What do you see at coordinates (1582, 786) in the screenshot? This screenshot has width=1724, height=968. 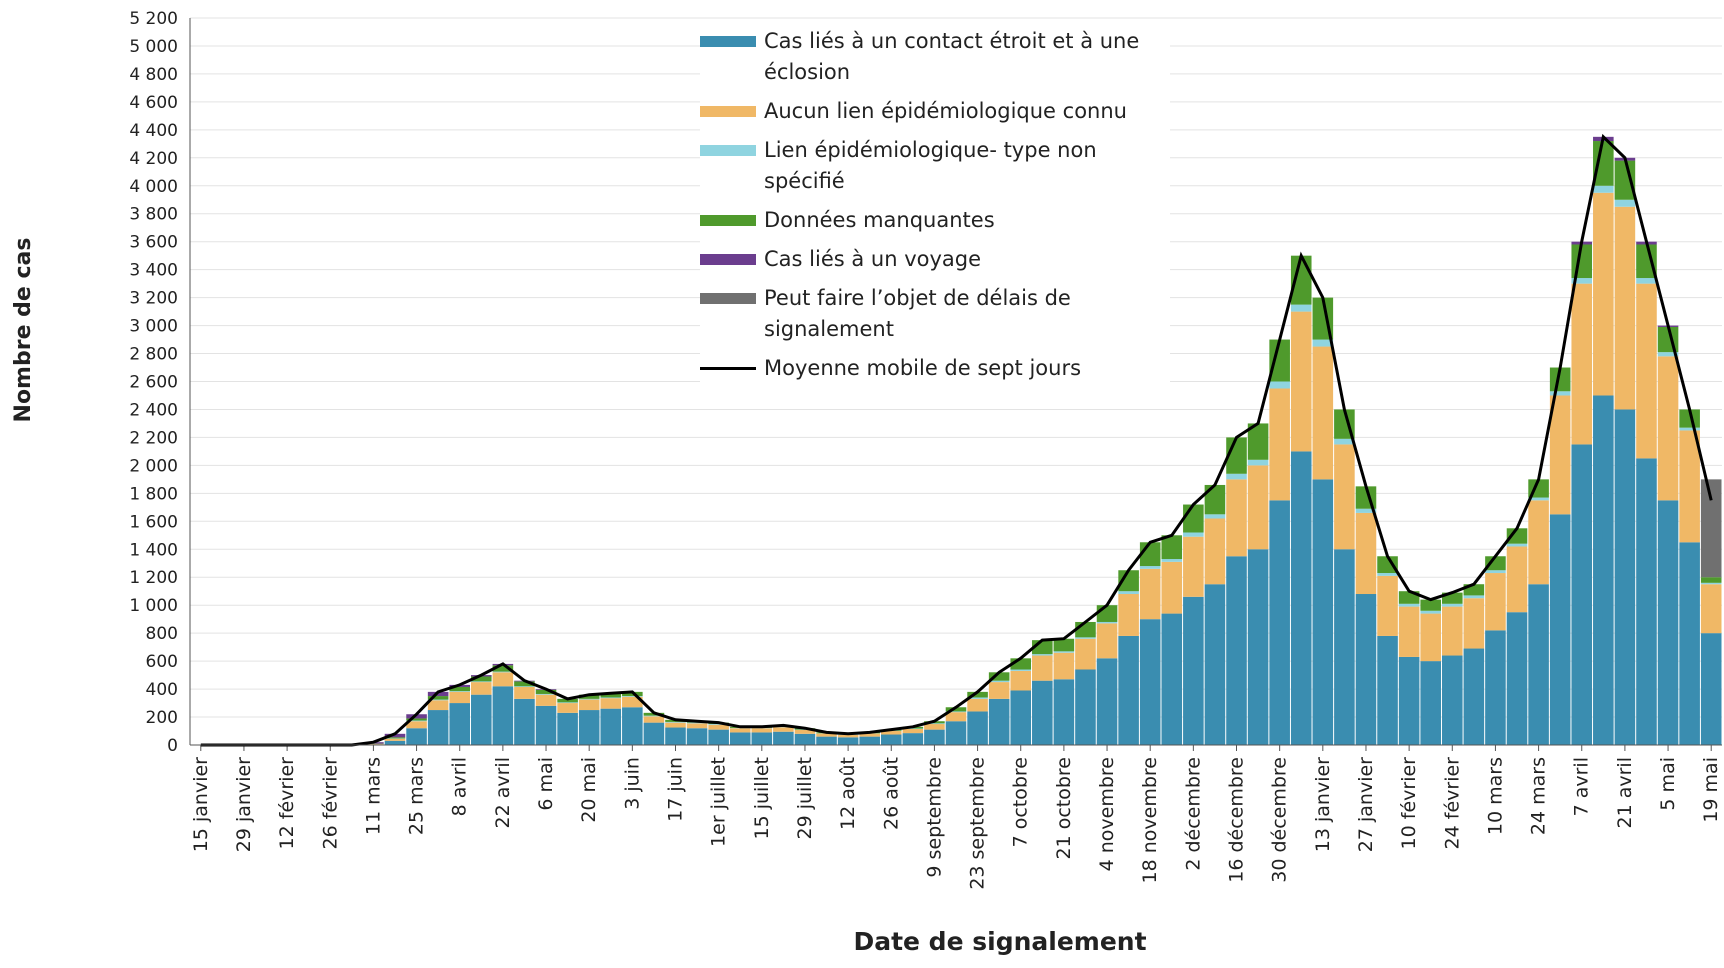 I see `x-tick-label: 7 avril` at bounding box center [1582, 786].